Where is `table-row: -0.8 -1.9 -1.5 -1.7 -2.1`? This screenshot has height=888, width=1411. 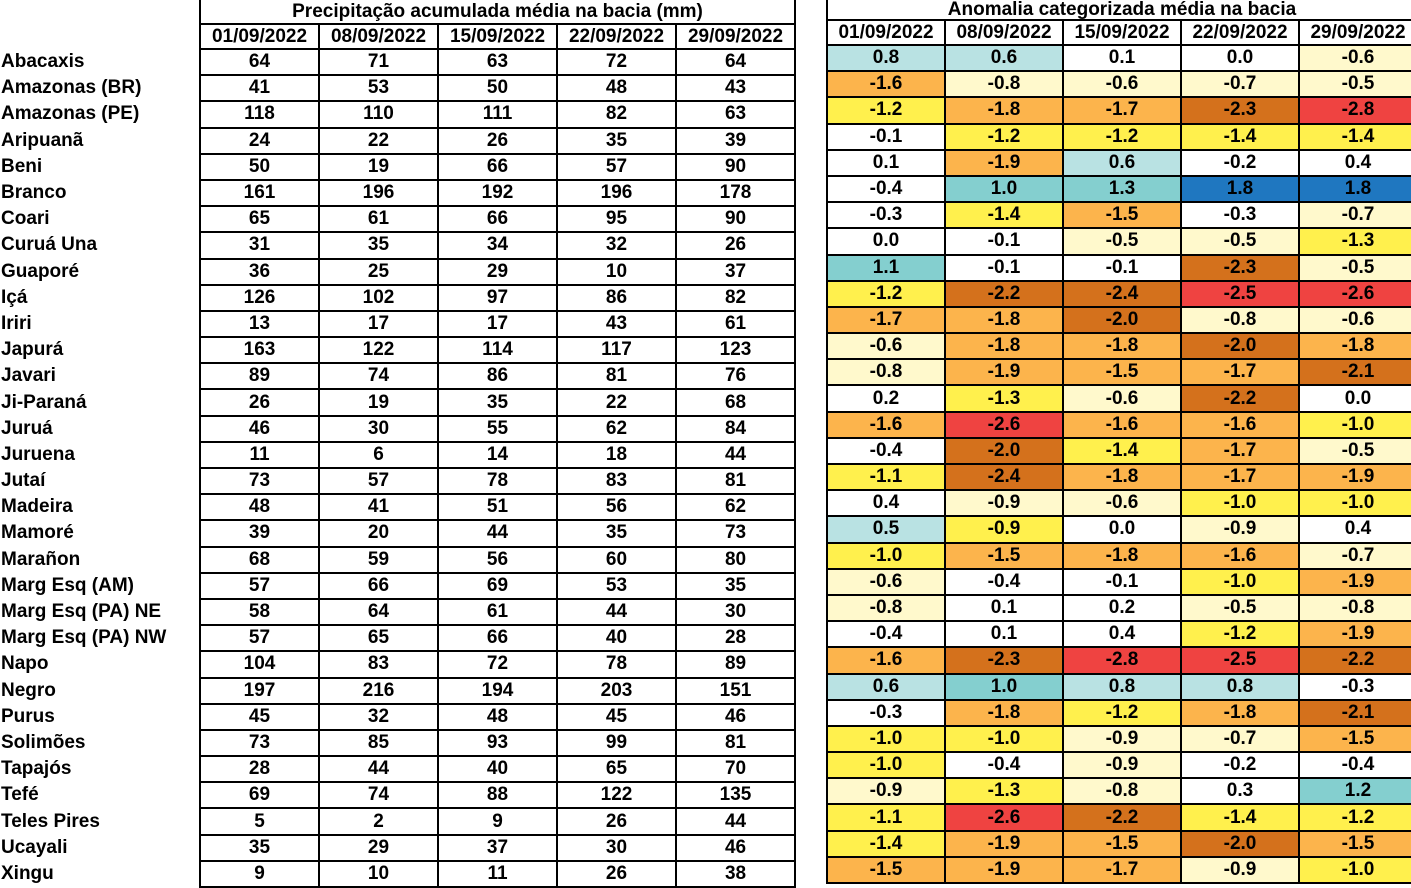 table-row: -0.8 -1.9 -1.5 -1.7 -2.1 is located at coordinates (1118, 372).